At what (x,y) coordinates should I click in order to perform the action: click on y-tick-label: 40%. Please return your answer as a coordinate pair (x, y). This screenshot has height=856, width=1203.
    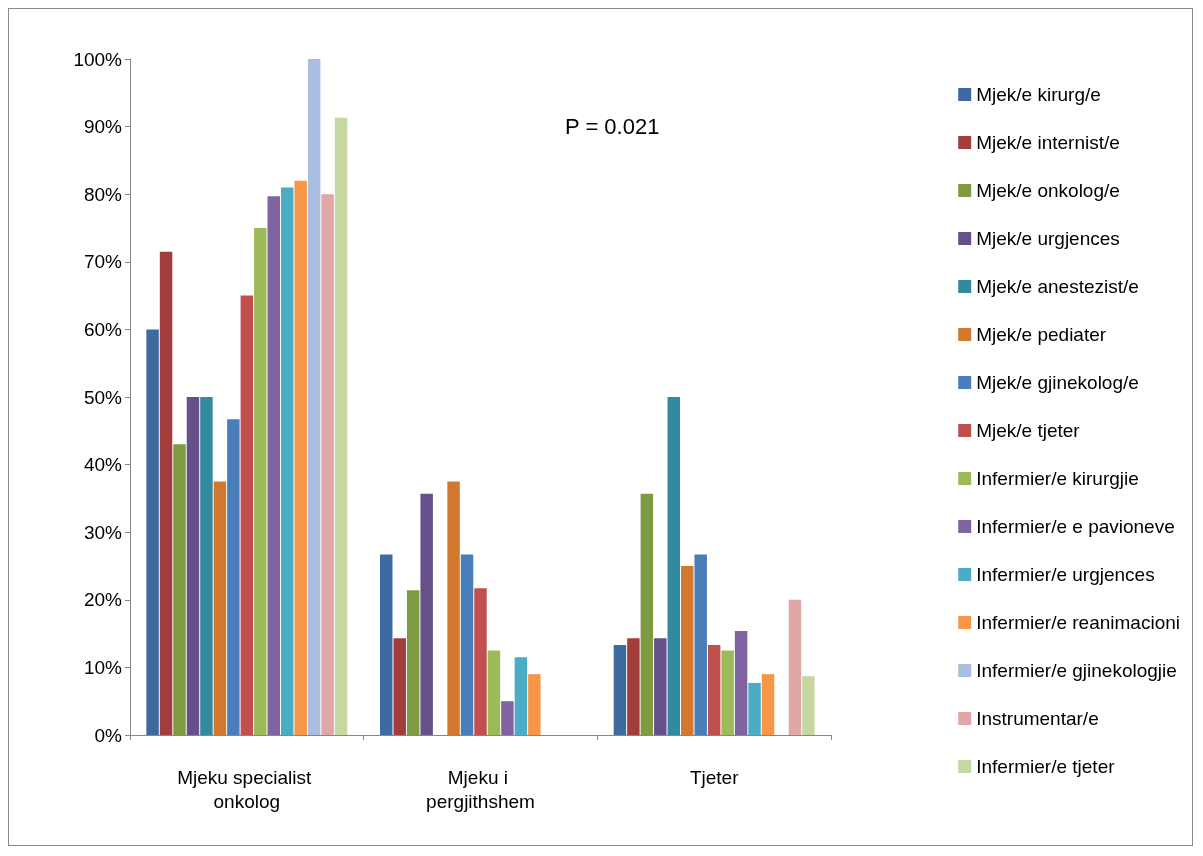
    Looking at the image, I should click on (103, 465).